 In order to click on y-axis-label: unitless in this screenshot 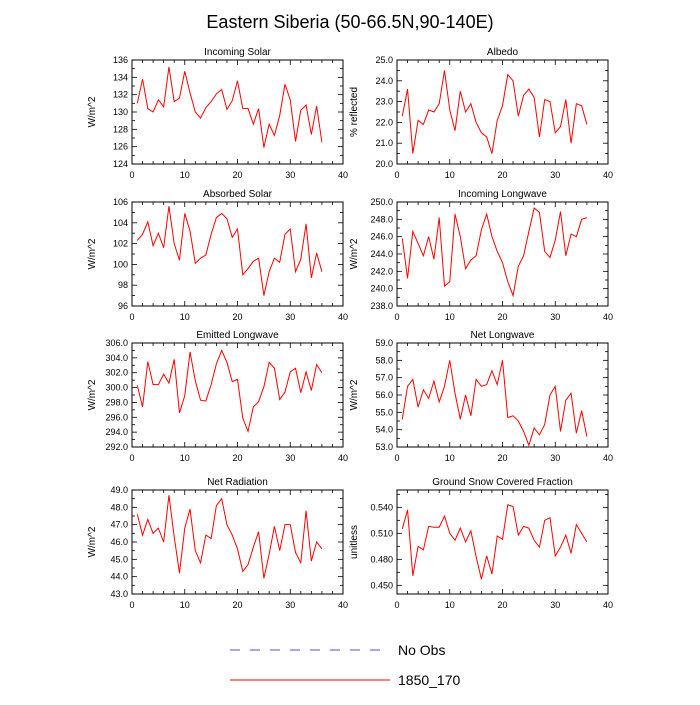, I will do `click(354, 542)`.